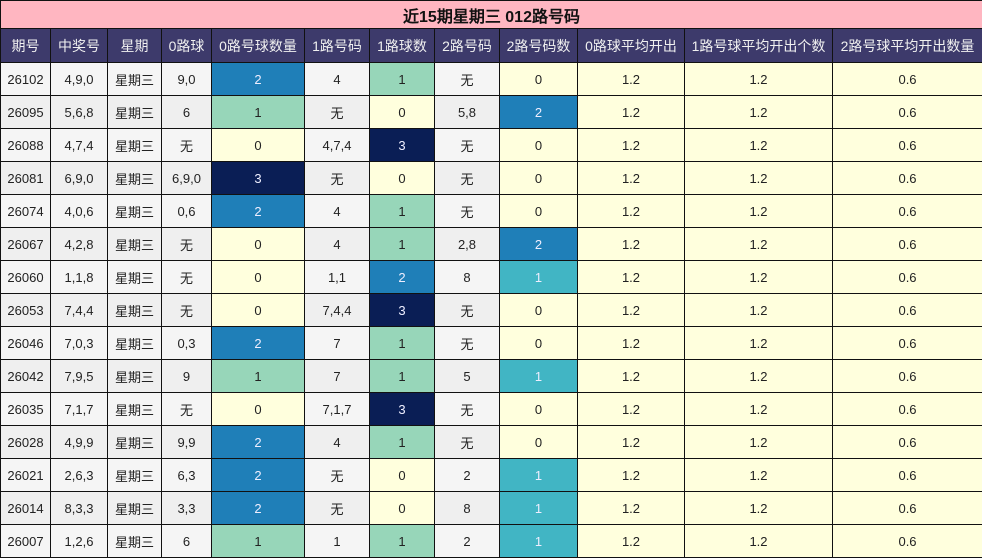 The image size is (982, 558). I want to click on cell-route2: 无, so click(467, 409).